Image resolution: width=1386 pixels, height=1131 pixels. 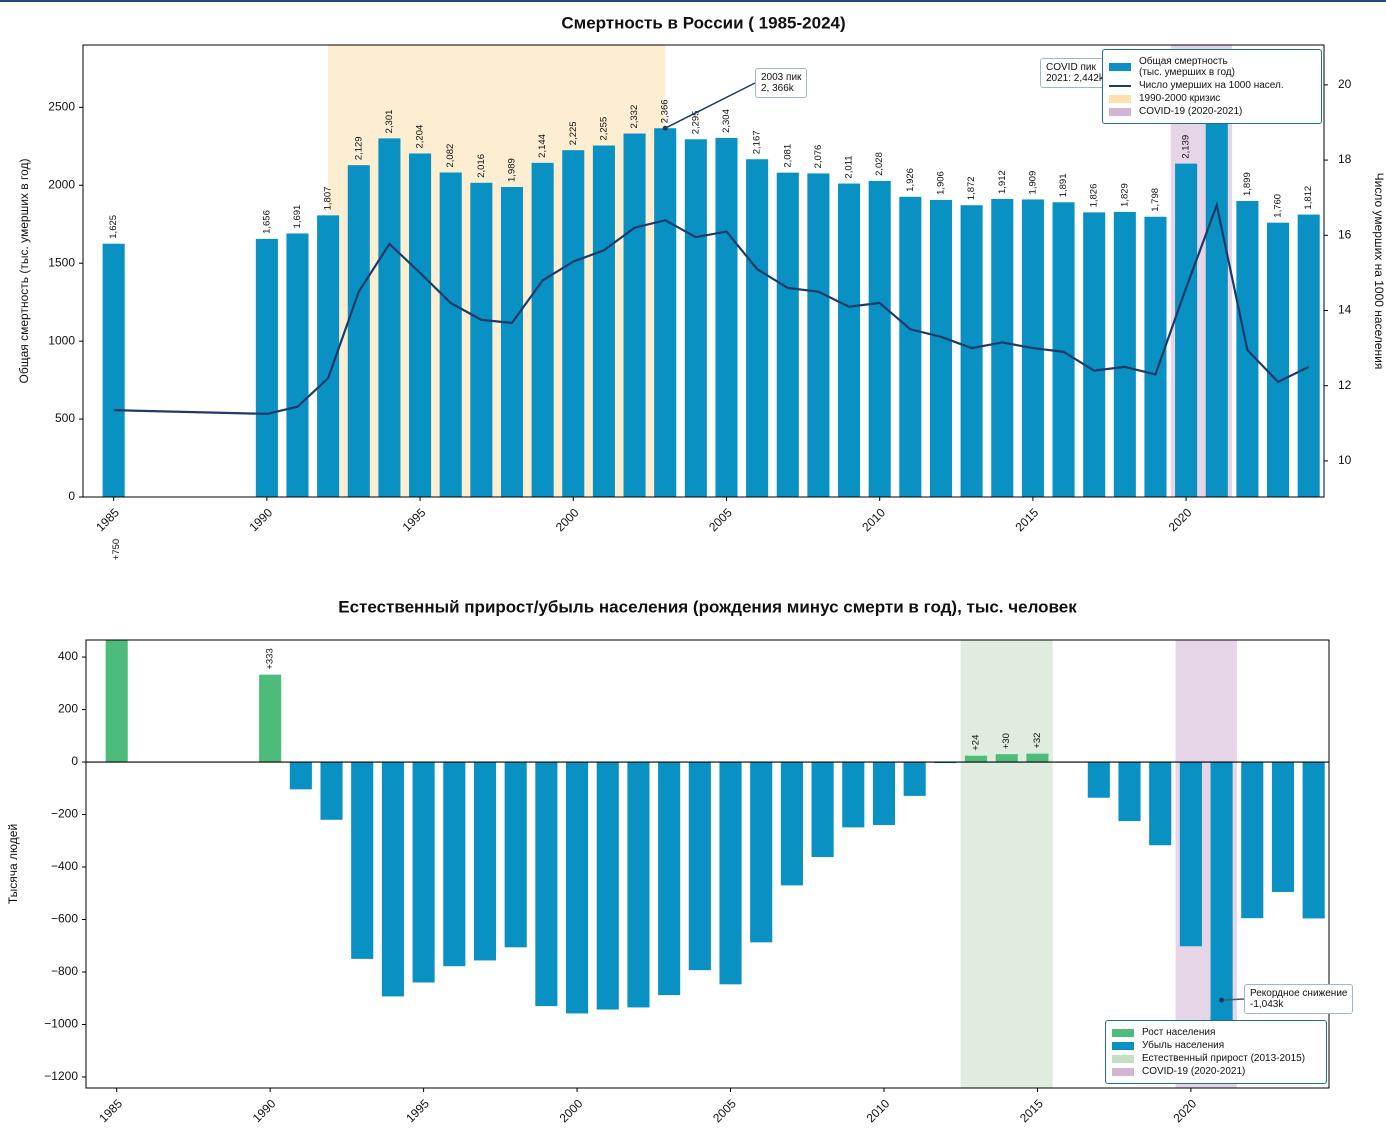 What do you see at coordinates (116, 549) in the screenshot?
I see `value-label: +750` at bounding box center [116, 549].